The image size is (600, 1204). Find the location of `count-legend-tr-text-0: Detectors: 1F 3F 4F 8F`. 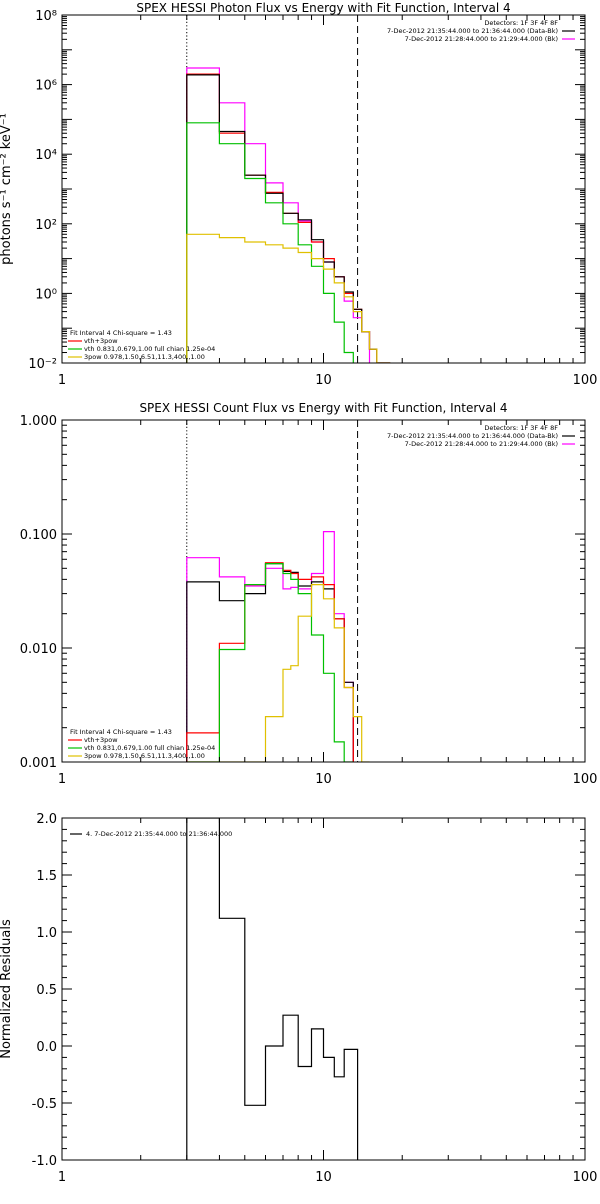

count-legend-tr-text-0: Detectors: 1F 3F 4F 8F is located at coordinates (521, 428).